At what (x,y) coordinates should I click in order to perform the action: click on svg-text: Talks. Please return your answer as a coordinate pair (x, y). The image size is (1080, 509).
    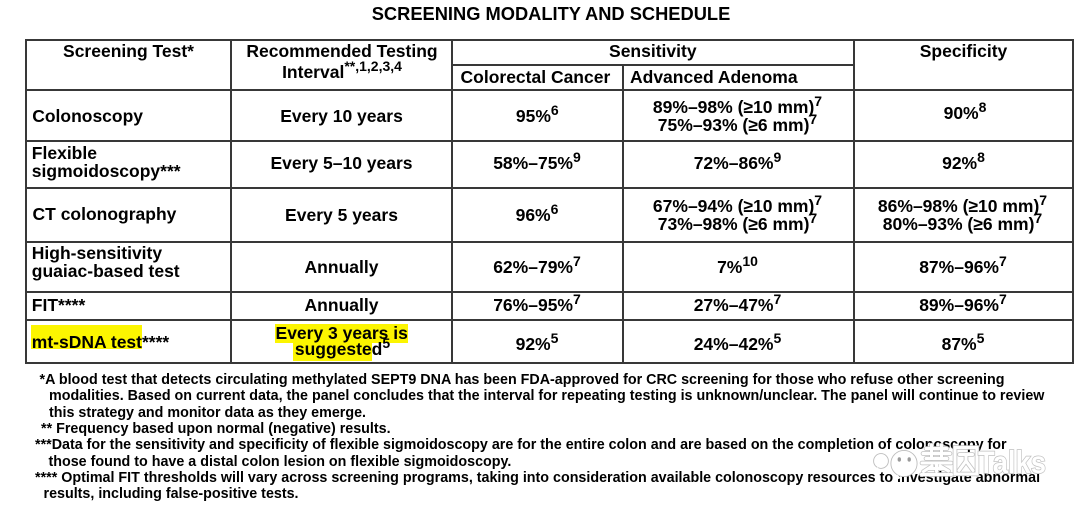
    Looking at the image, I should click on (1012, 462).